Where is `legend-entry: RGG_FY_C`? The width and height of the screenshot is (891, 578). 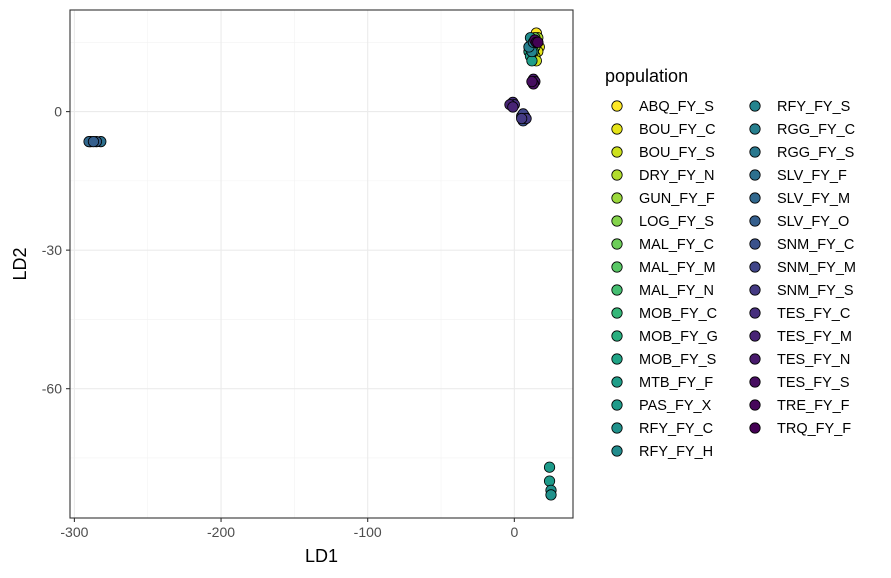
legend-entry: RGG_FY_C is located at coordinates (816, 130).